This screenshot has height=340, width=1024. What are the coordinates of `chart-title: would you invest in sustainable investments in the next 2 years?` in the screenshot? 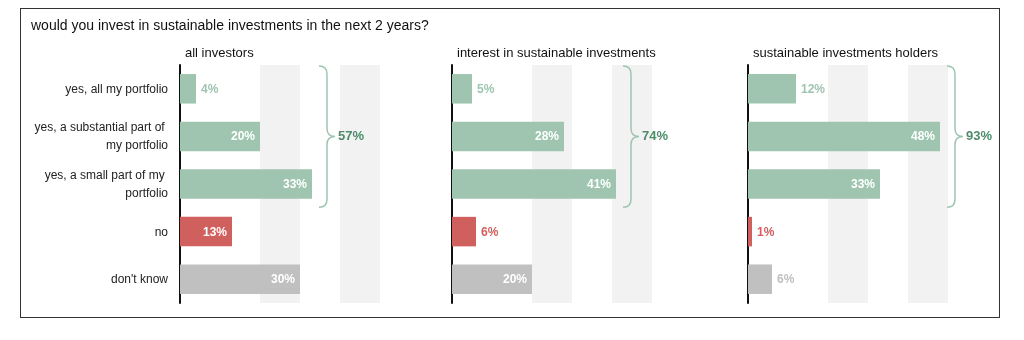 It's located at (230, 25).